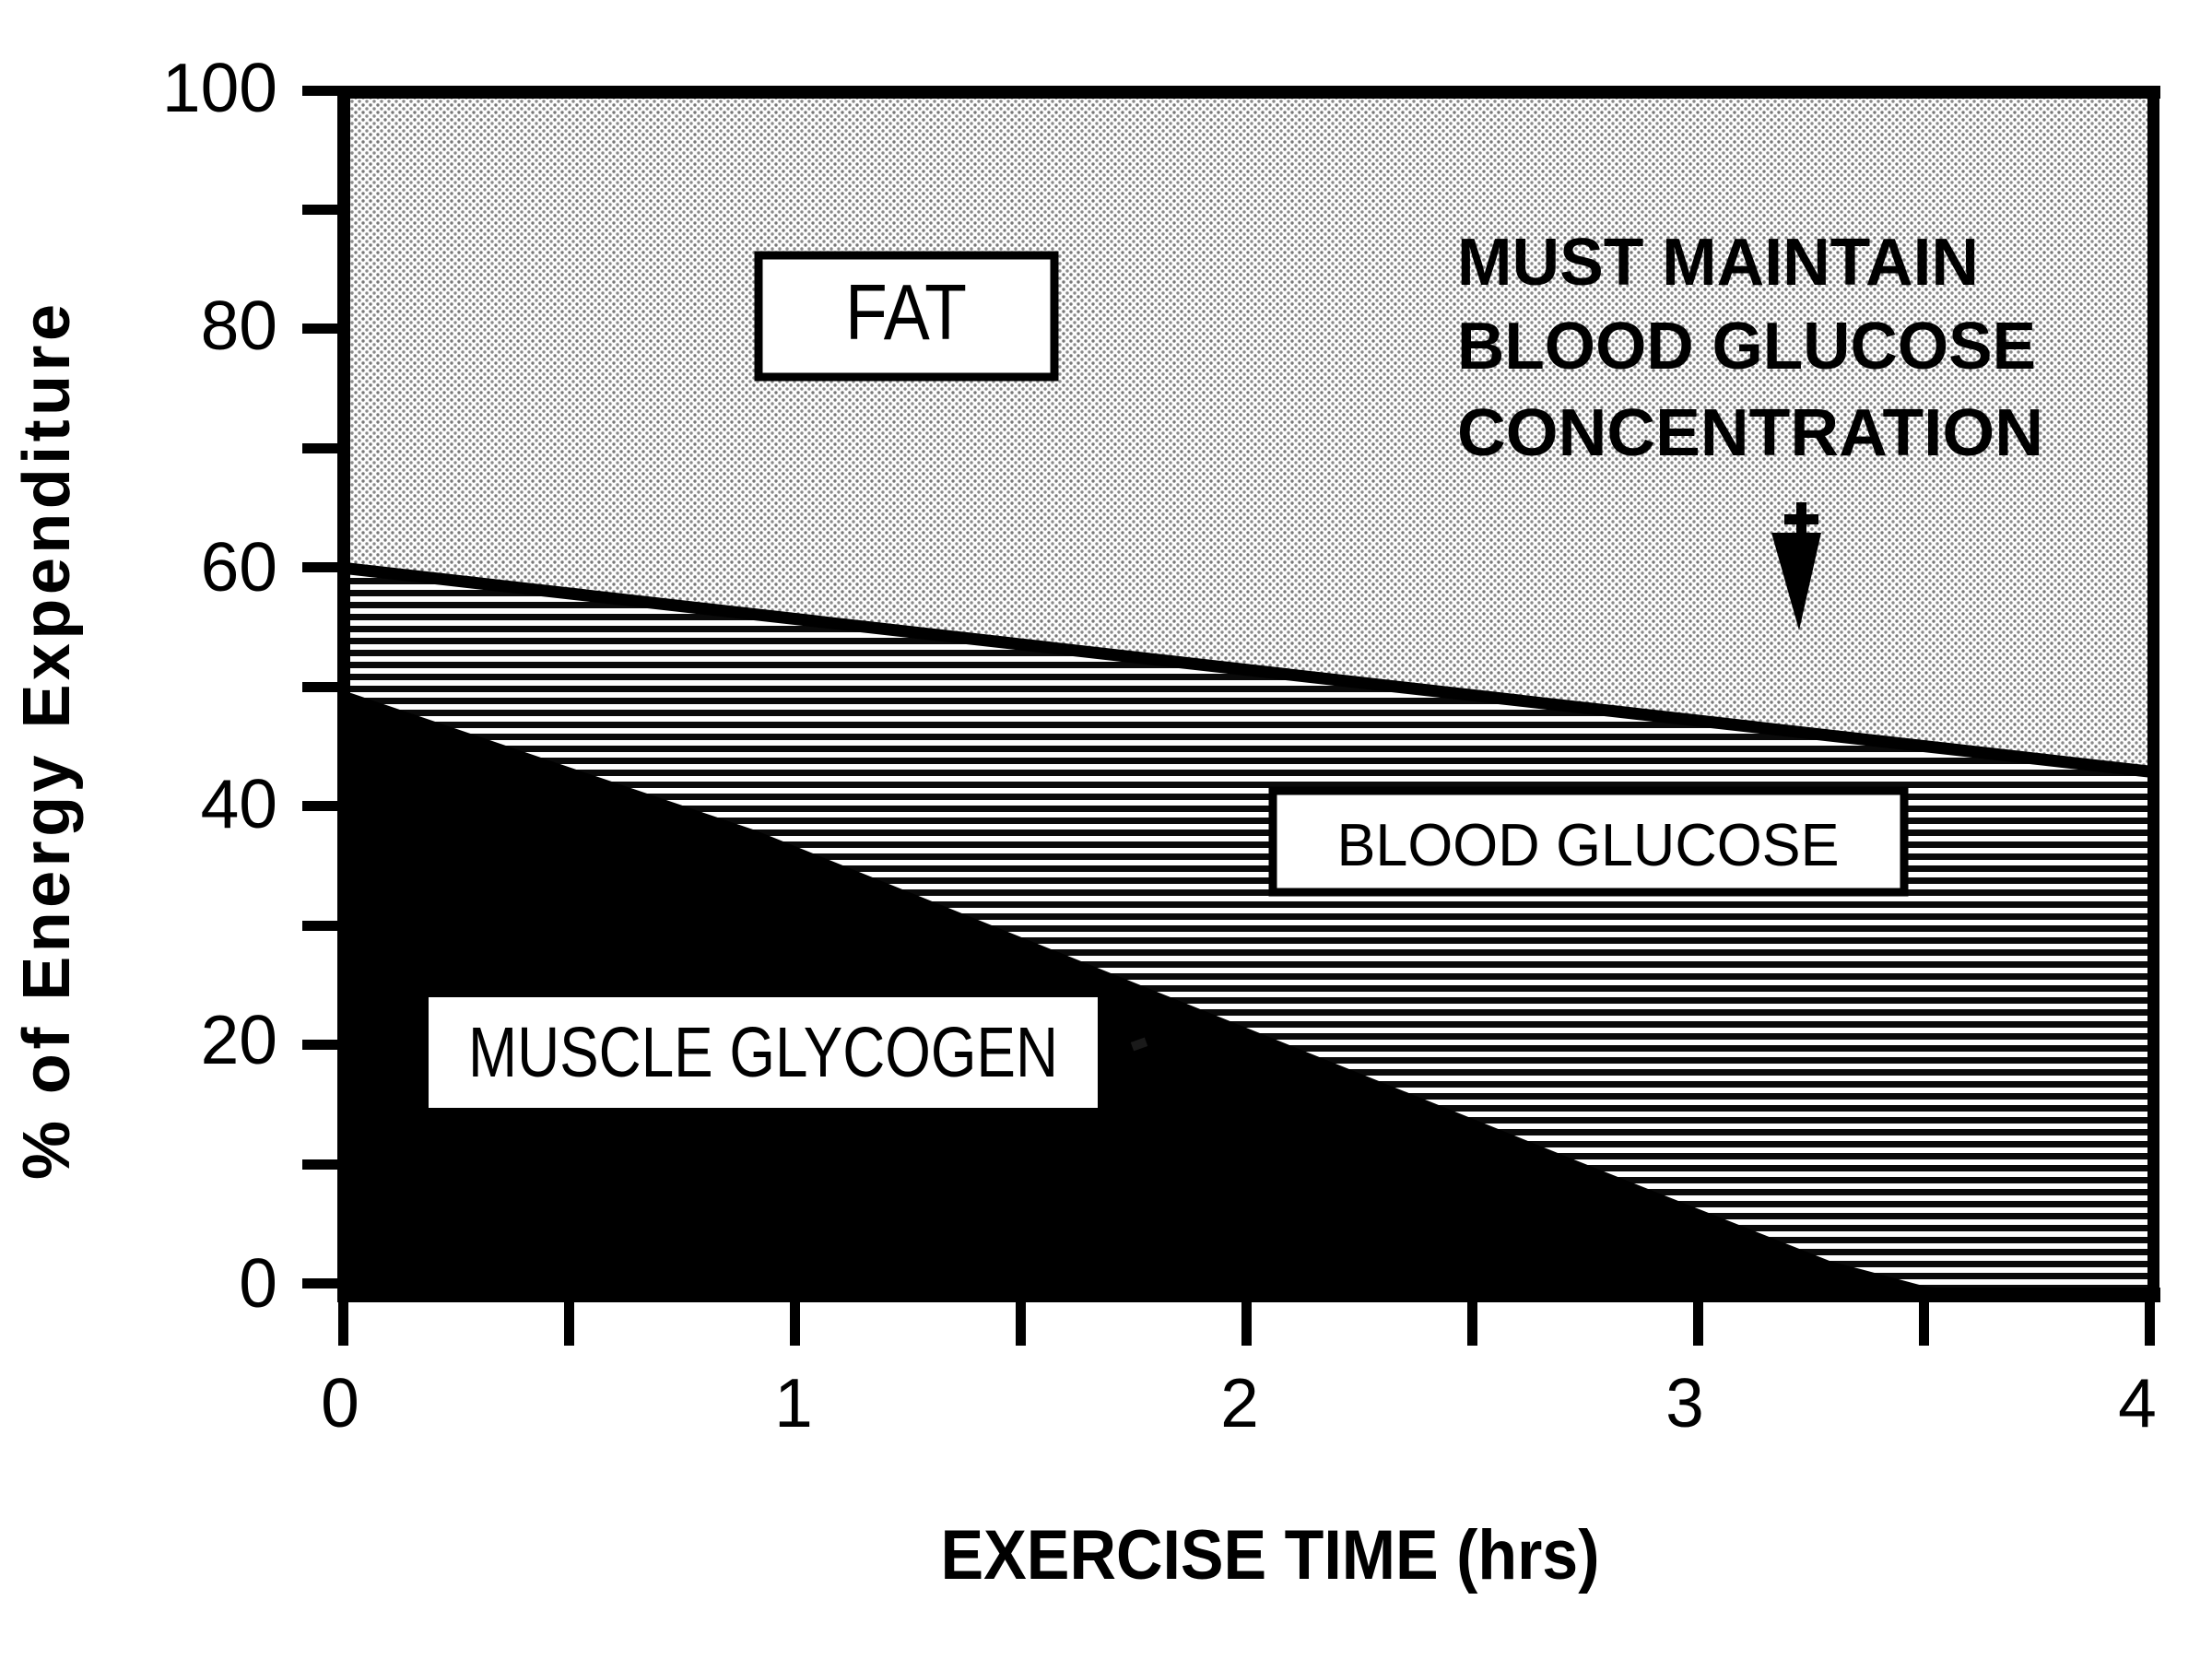 The width and height of the screenshot is (2212, 1659). Describe the element at coordinates (239, 325) in the screenshot. I see `svg-text: 80` at that location.